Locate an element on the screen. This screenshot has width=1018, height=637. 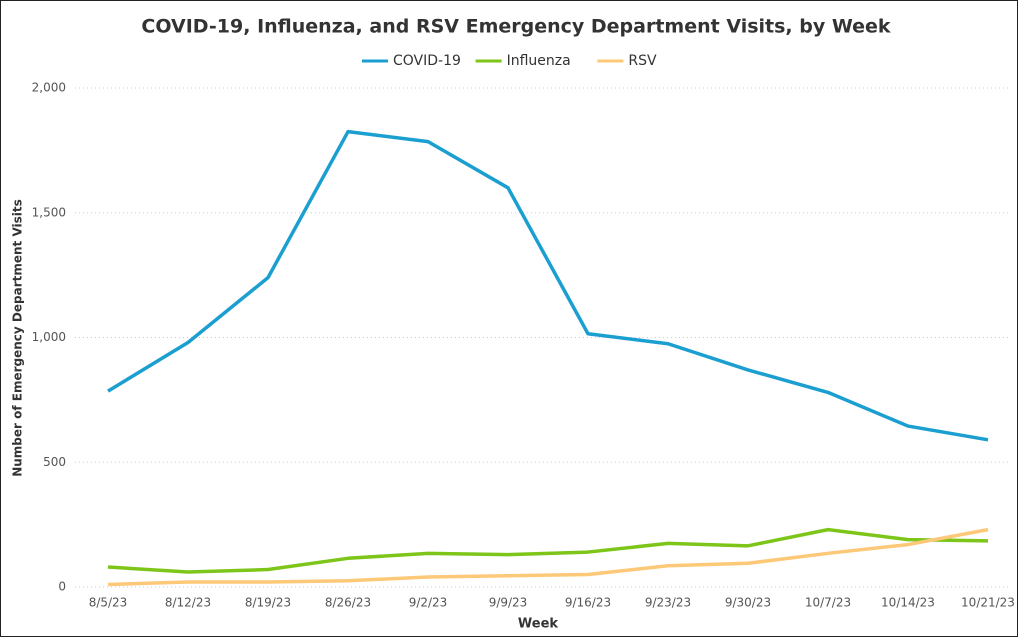
x-tick-label: 8/19/23 is located at coordinates (268, 603).